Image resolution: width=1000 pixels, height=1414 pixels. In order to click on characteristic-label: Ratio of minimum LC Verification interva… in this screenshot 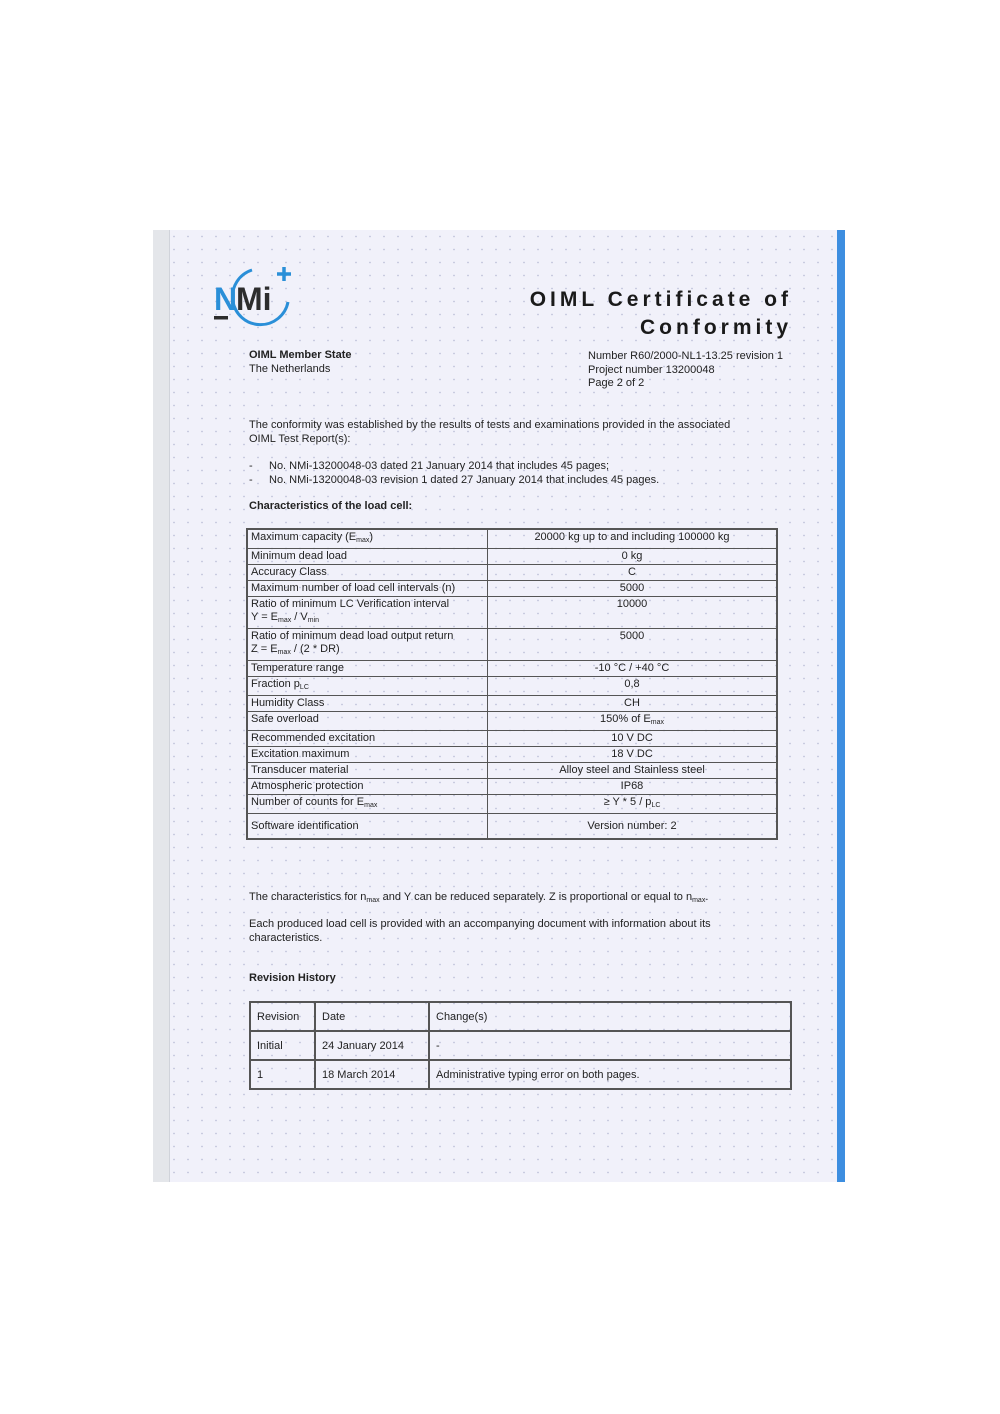, I will do `click(367, 612)`.